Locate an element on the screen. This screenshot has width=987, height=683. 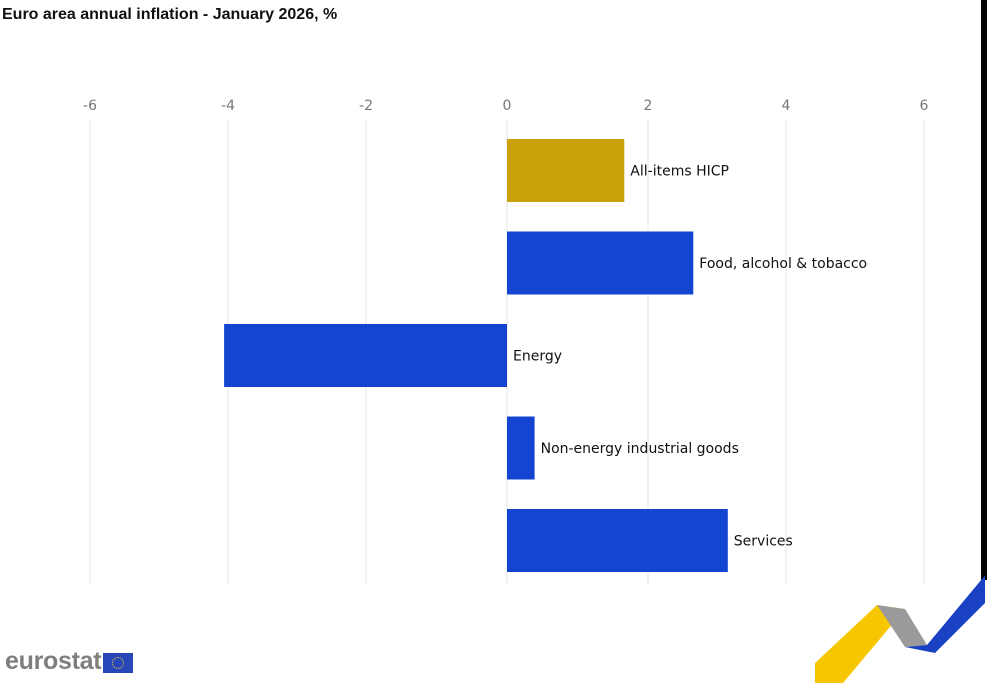
tick-labels: -6 -4 -2 0 2 4 6 is located at coordinates (506, 106).